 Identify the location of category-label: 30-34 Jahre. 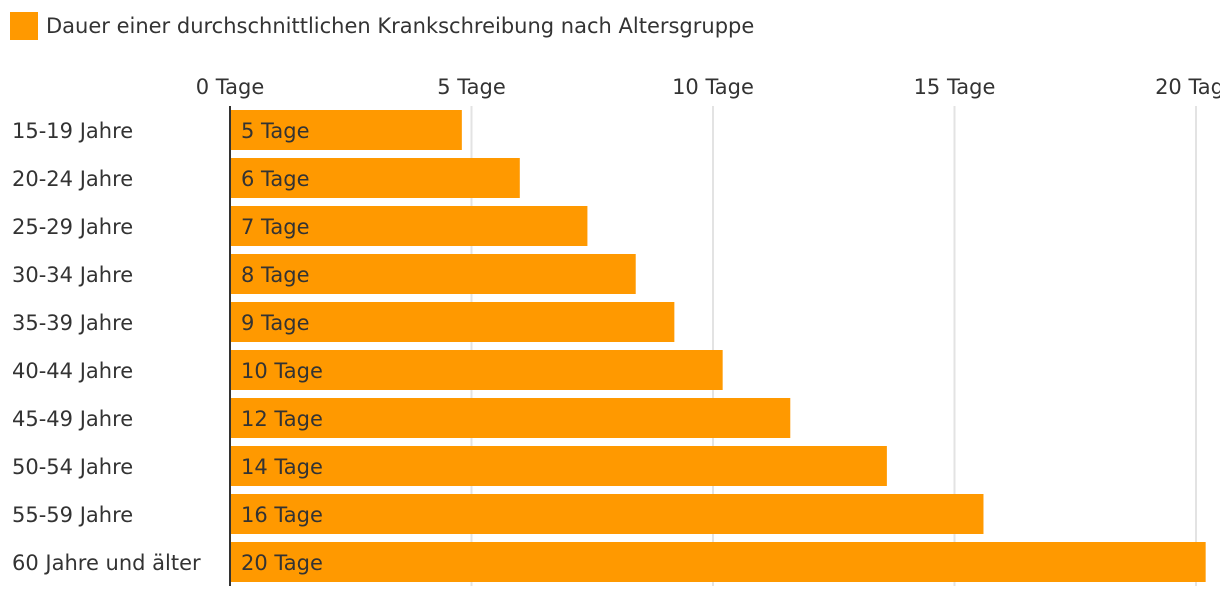
(72, 275).